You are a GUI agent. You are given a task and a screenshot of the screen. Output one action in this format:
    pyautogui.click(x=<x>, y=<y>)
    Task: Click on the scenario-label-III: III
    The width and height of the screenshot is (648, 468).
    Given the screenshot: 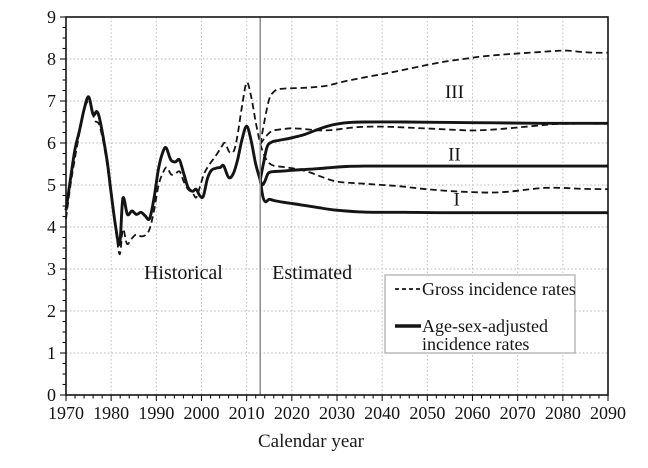 What is the action you would take?
    pyautogui.click(x=454, y=92)
    